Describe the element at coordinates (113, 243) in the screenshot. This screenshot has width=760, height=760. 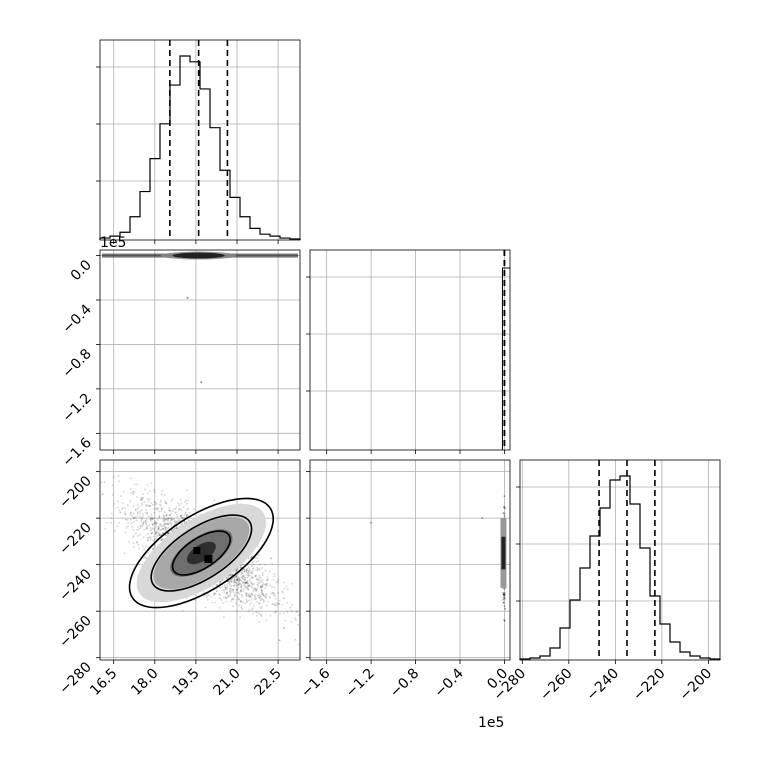
I see `y-offset-label-row-1: 1e5` at that location.